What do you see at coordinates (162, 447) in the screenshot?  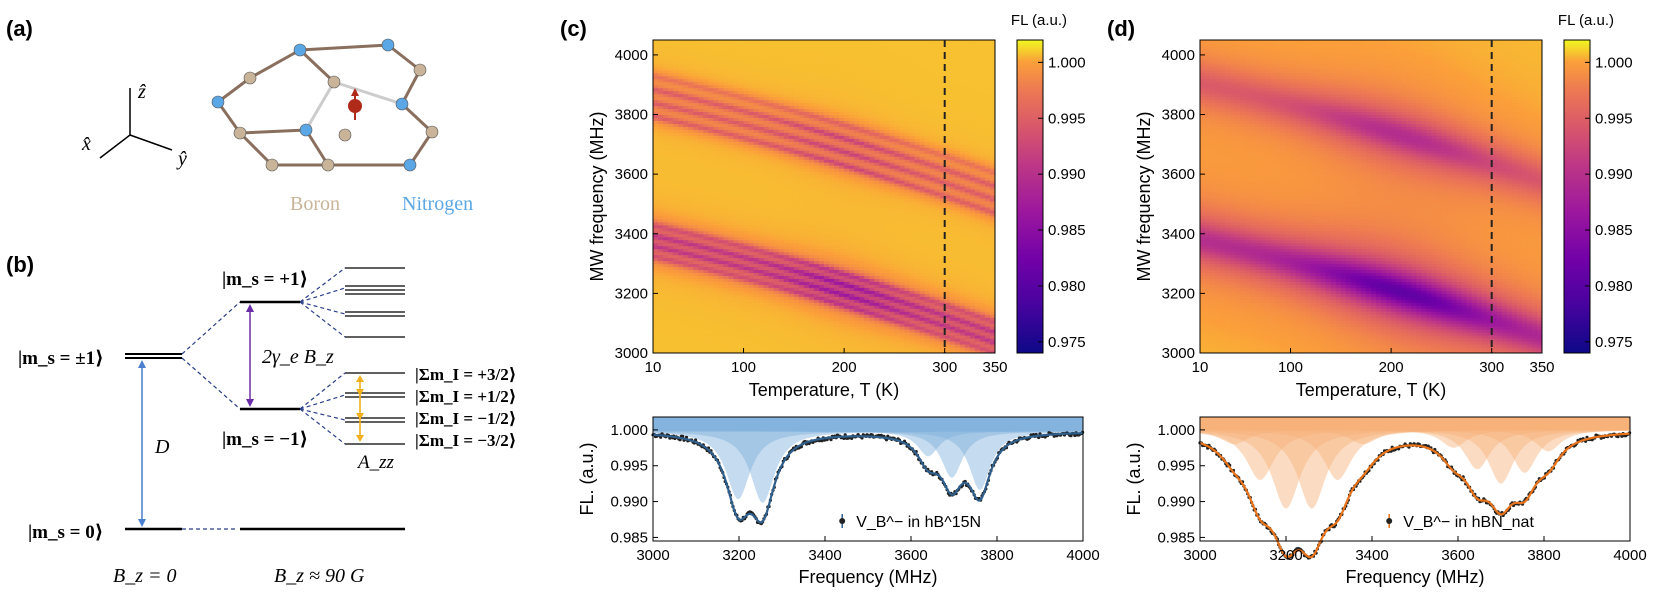 I see `label-zfs: D` at bounding box center [162, 447].